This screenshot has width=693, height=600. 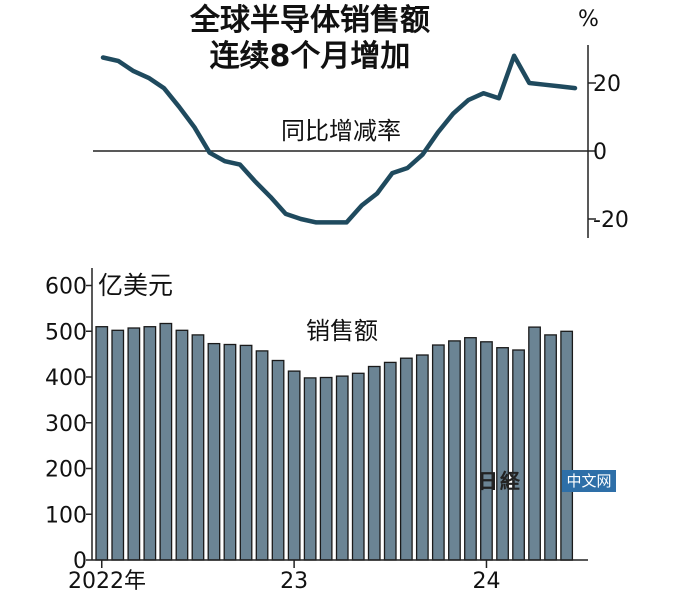 What do you see at coordinates (294, 581) in the screenshot?
I see `bar-x-tick-label: 23` at bounding box center [294, 581].